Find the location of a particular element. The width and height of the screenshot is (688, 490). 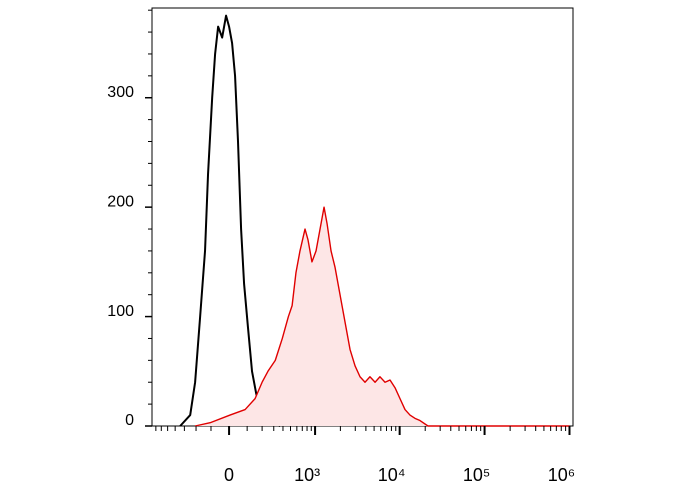

y-tick-label: 0 is located at coordinates (129, 420).